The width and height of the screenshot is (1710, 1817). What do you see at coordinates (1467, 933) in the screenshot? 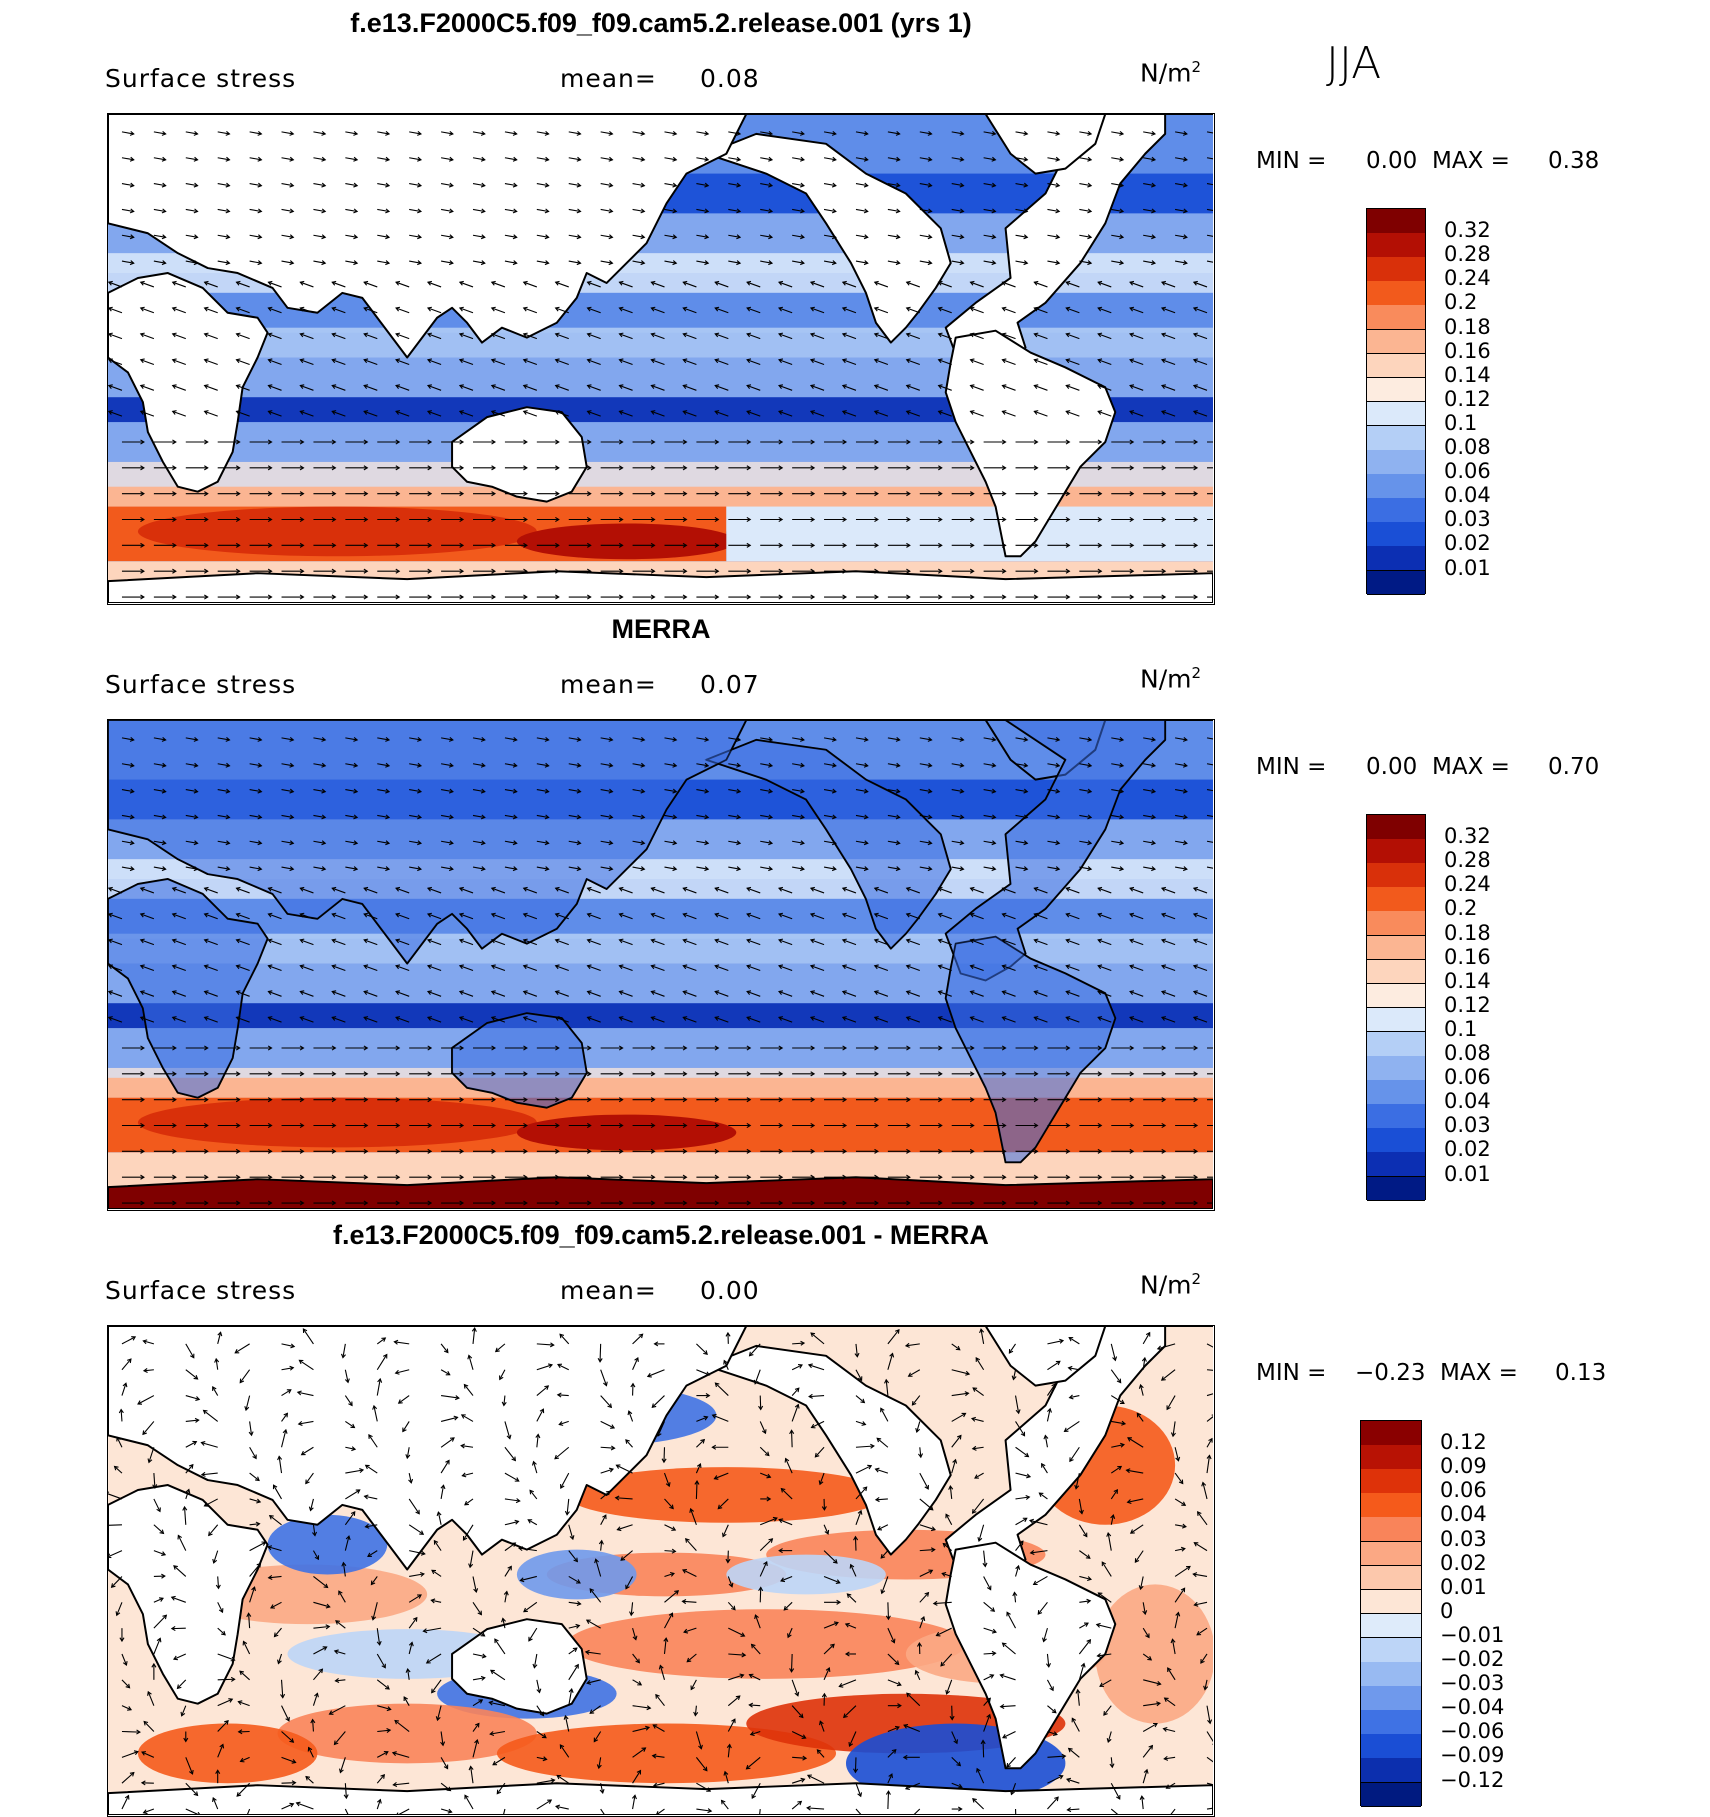
I see `colorbar-tick-label: 0.18` at bounding box center [1467, 933].